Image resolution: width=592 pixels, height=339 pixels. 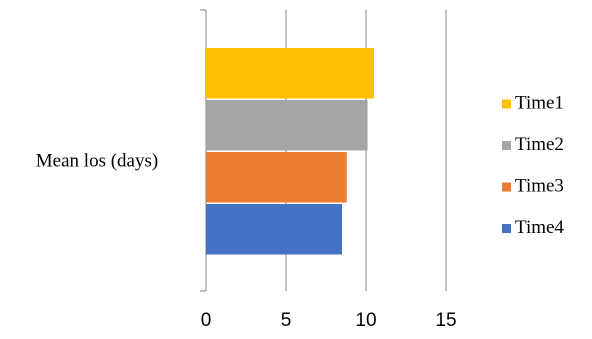 I want to click on bar-time1, so click(x=290, y=73).